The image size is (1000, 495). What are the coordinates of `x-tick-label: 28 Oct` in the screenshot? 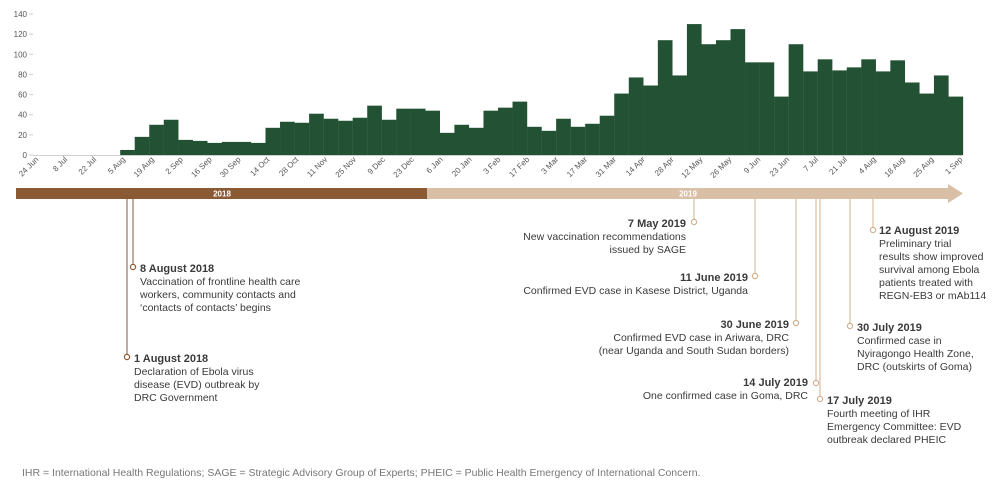 It's located at (289, 167).